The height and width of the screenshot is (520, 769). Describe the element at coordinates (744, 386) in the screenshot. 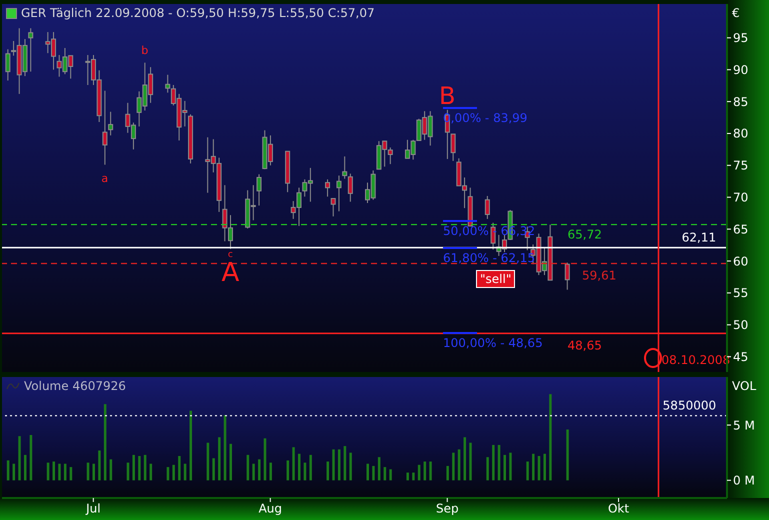

I see `y-axis-title: VOL` at that location.